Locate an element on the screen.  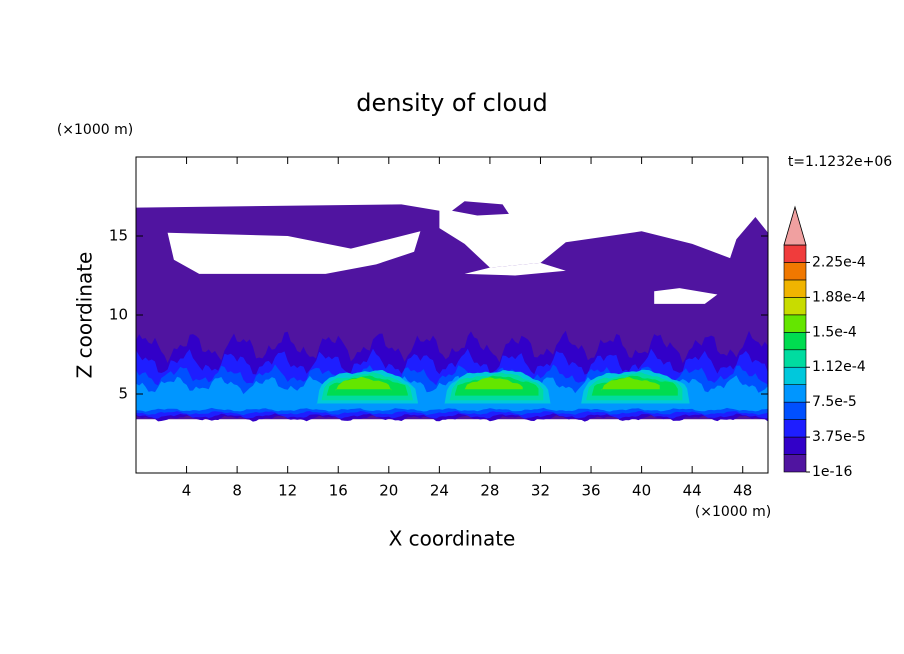
x-tick-label: 4 is located at coordinates (187, 491).